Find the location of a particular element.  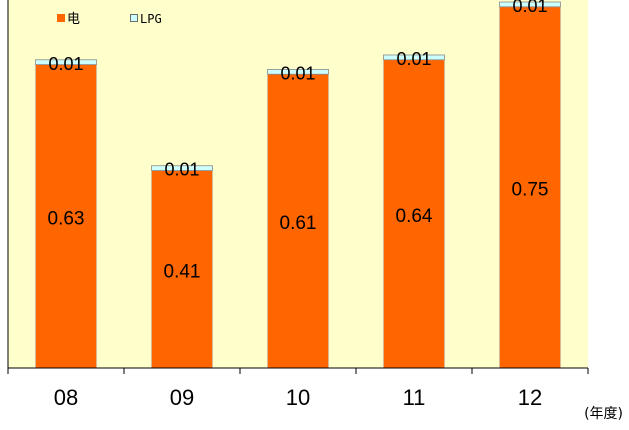

data-label-electricity-09: 0.41 is located at coordinates (182, 271).